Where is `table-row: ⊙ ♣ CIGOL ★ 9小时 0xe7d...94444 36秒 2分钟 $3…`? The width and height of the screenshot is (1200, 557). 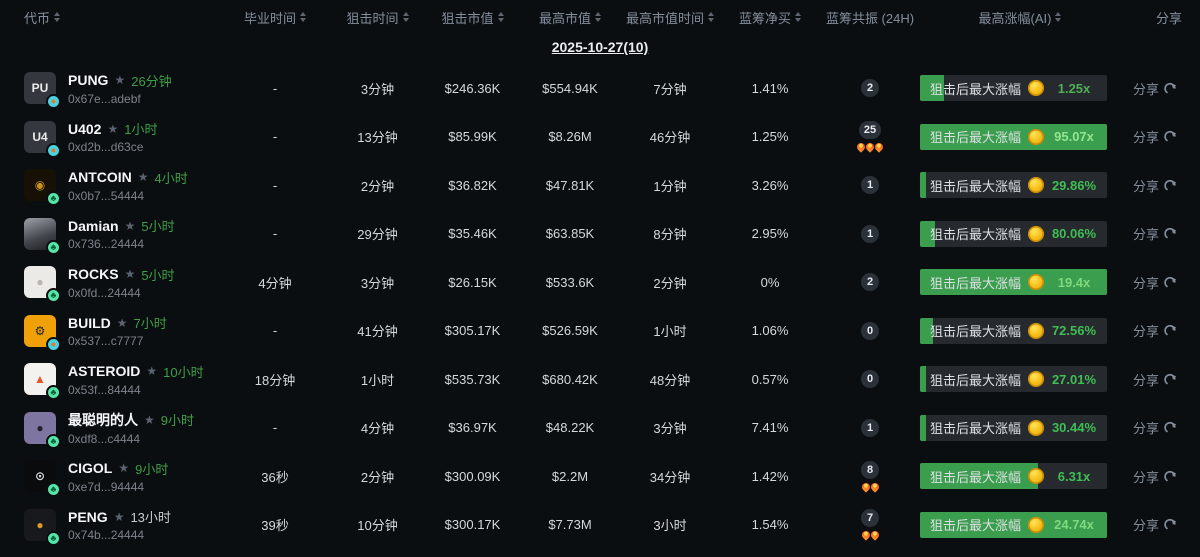
table-row: ⊙ ♣ CIGOL ★ 9小时 0xe7d...94444 36秒 2分钟 $3… is located at coordinates (600, 476).